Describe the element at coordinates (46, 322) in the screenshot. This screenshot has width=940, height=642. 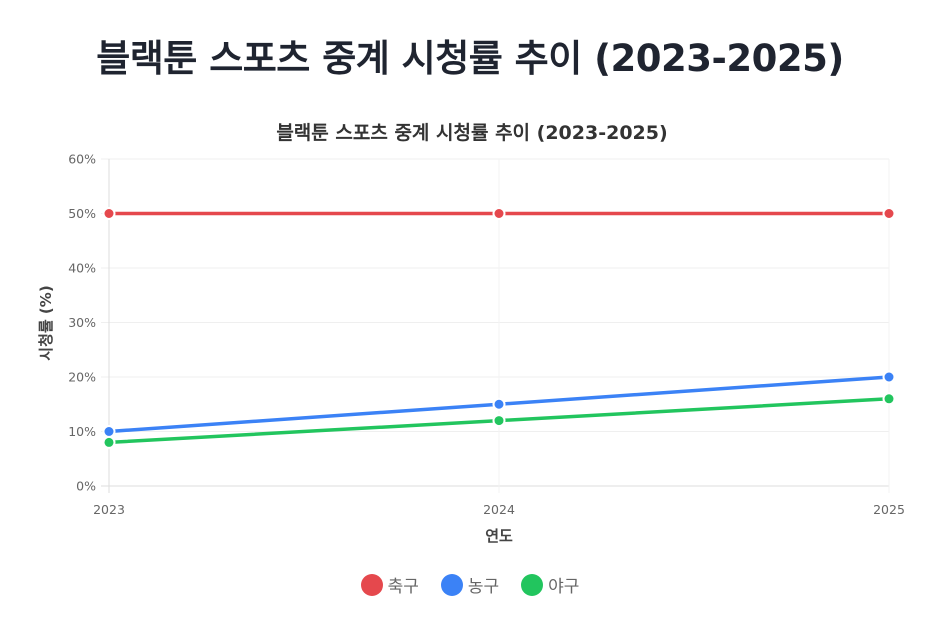
I see `y-axis-label: 시청률 (%)` at that location.